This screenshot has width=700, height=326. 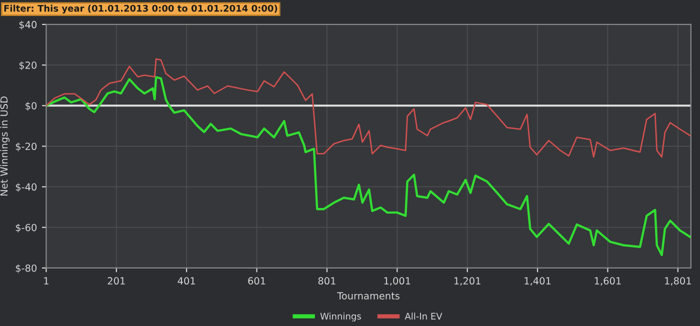 I want to click on x-tick-label: 1,401, so click(x=537, y=281).